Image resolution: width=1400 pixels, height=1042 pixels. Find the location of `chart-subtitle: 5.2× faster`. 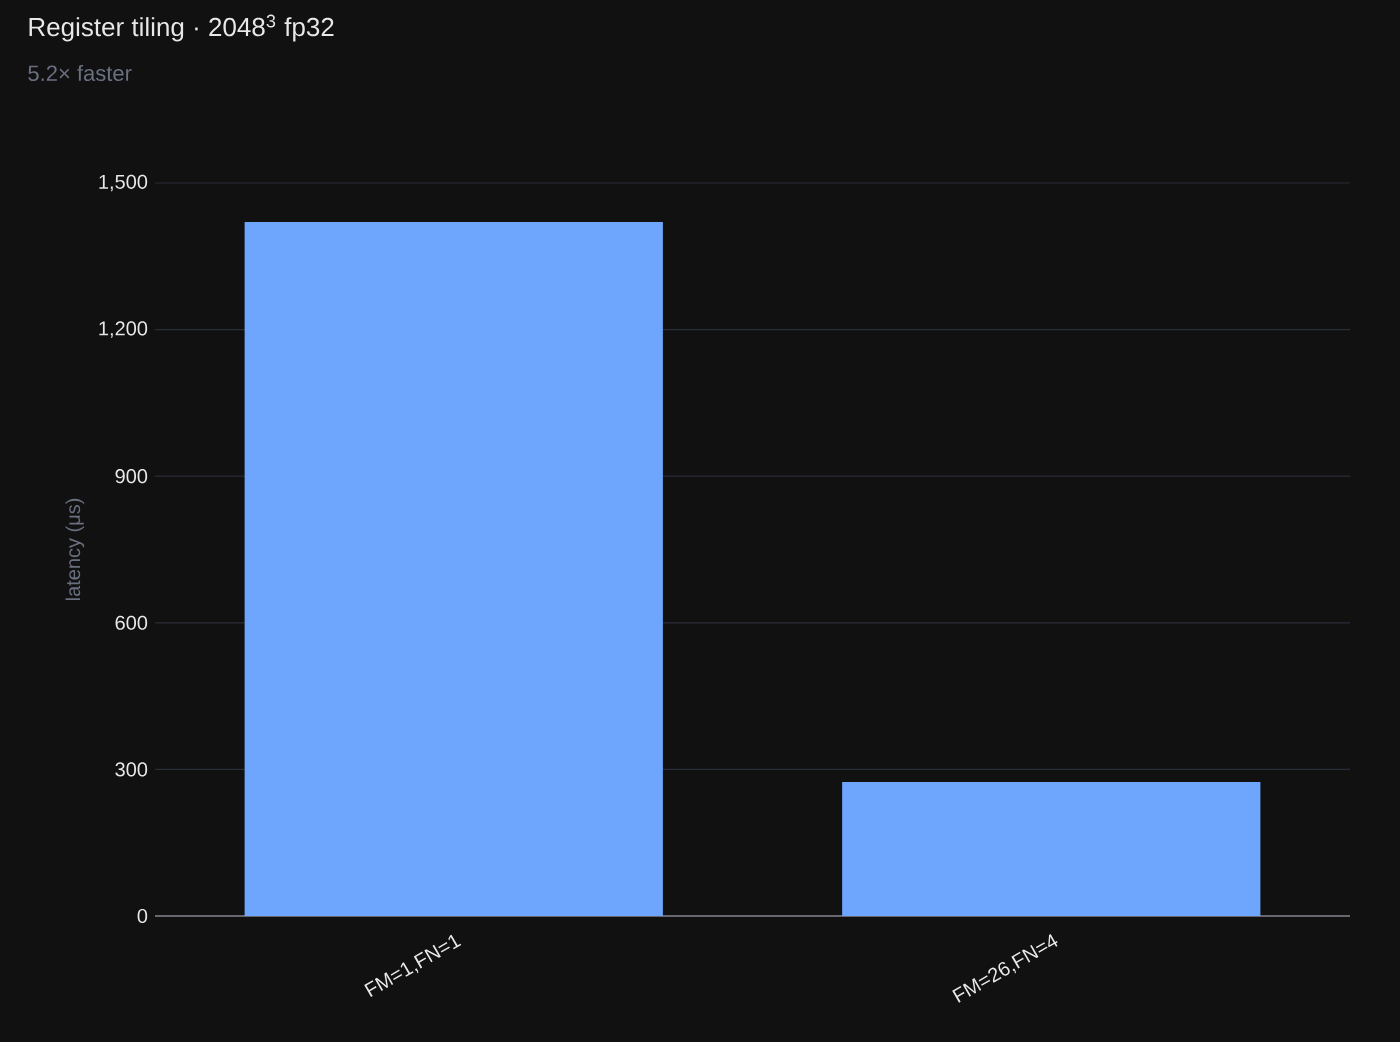

chart-subtitle: 5.2× faster is located at coordinates (80, 73).